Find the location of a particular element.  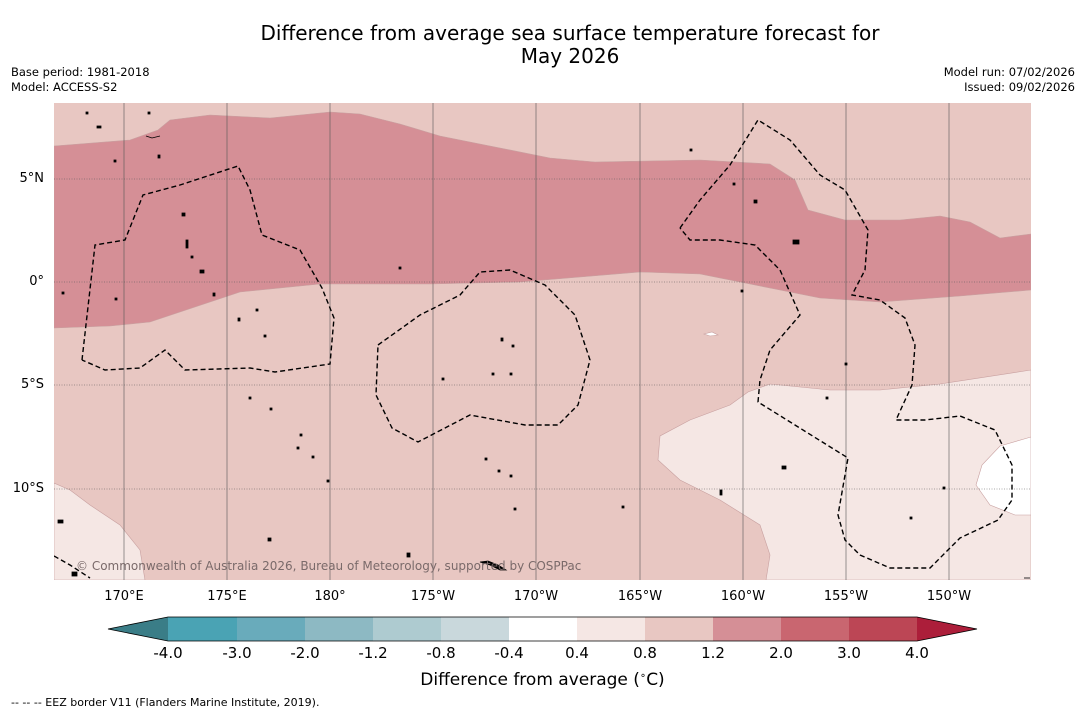

lat-label-0: 0° is located at coordinates (36, 281).